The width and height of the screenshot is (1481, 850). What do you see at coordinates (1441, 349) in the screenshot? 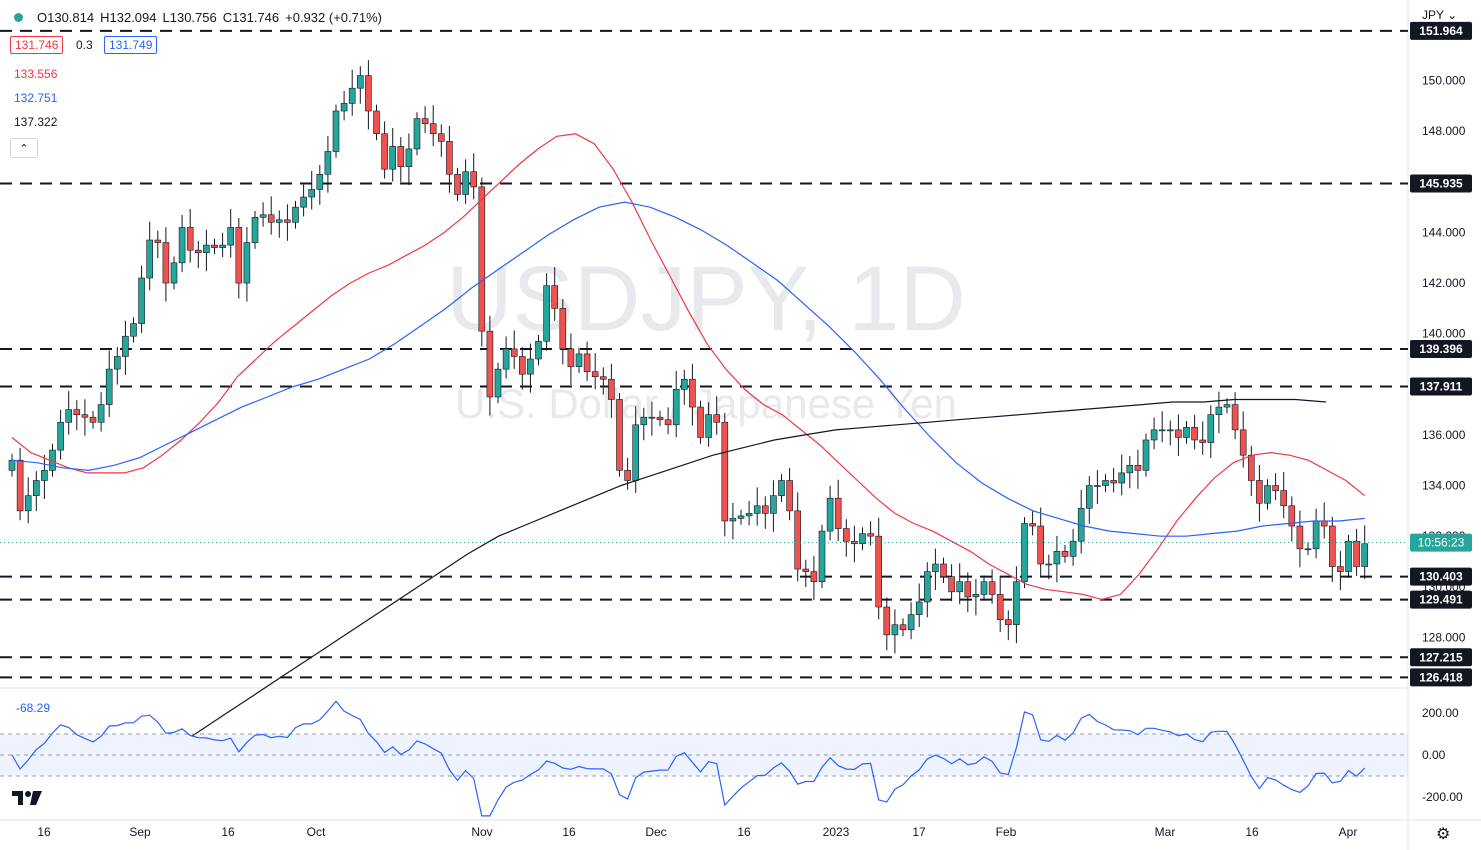
I see `level-label: 139.396` at bounding box center [1441, 349].